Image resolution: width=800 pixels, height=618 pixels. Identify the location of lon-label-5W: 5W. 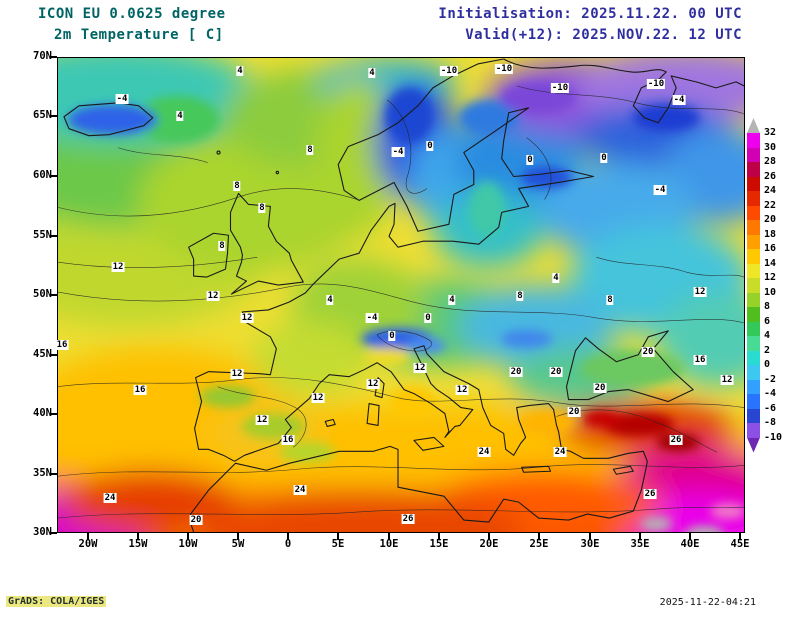
(238, 544).